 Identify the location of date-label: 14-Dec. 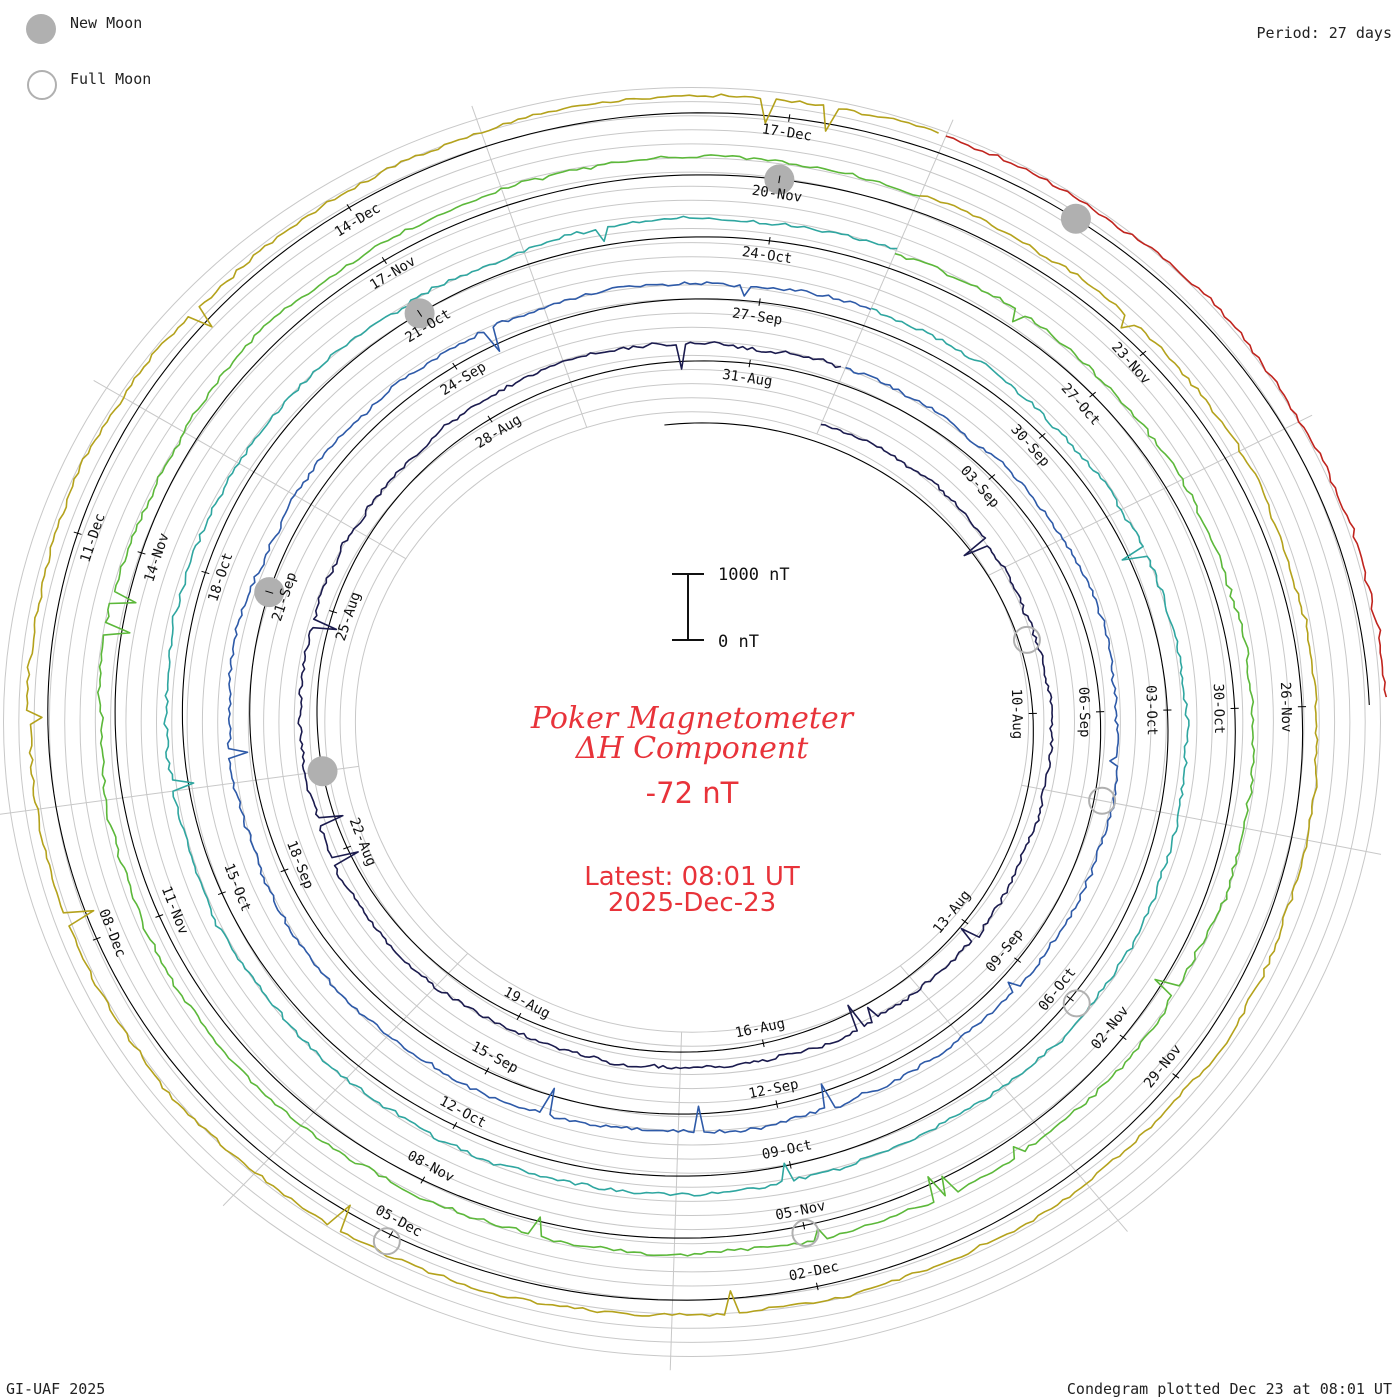
(357, 220).